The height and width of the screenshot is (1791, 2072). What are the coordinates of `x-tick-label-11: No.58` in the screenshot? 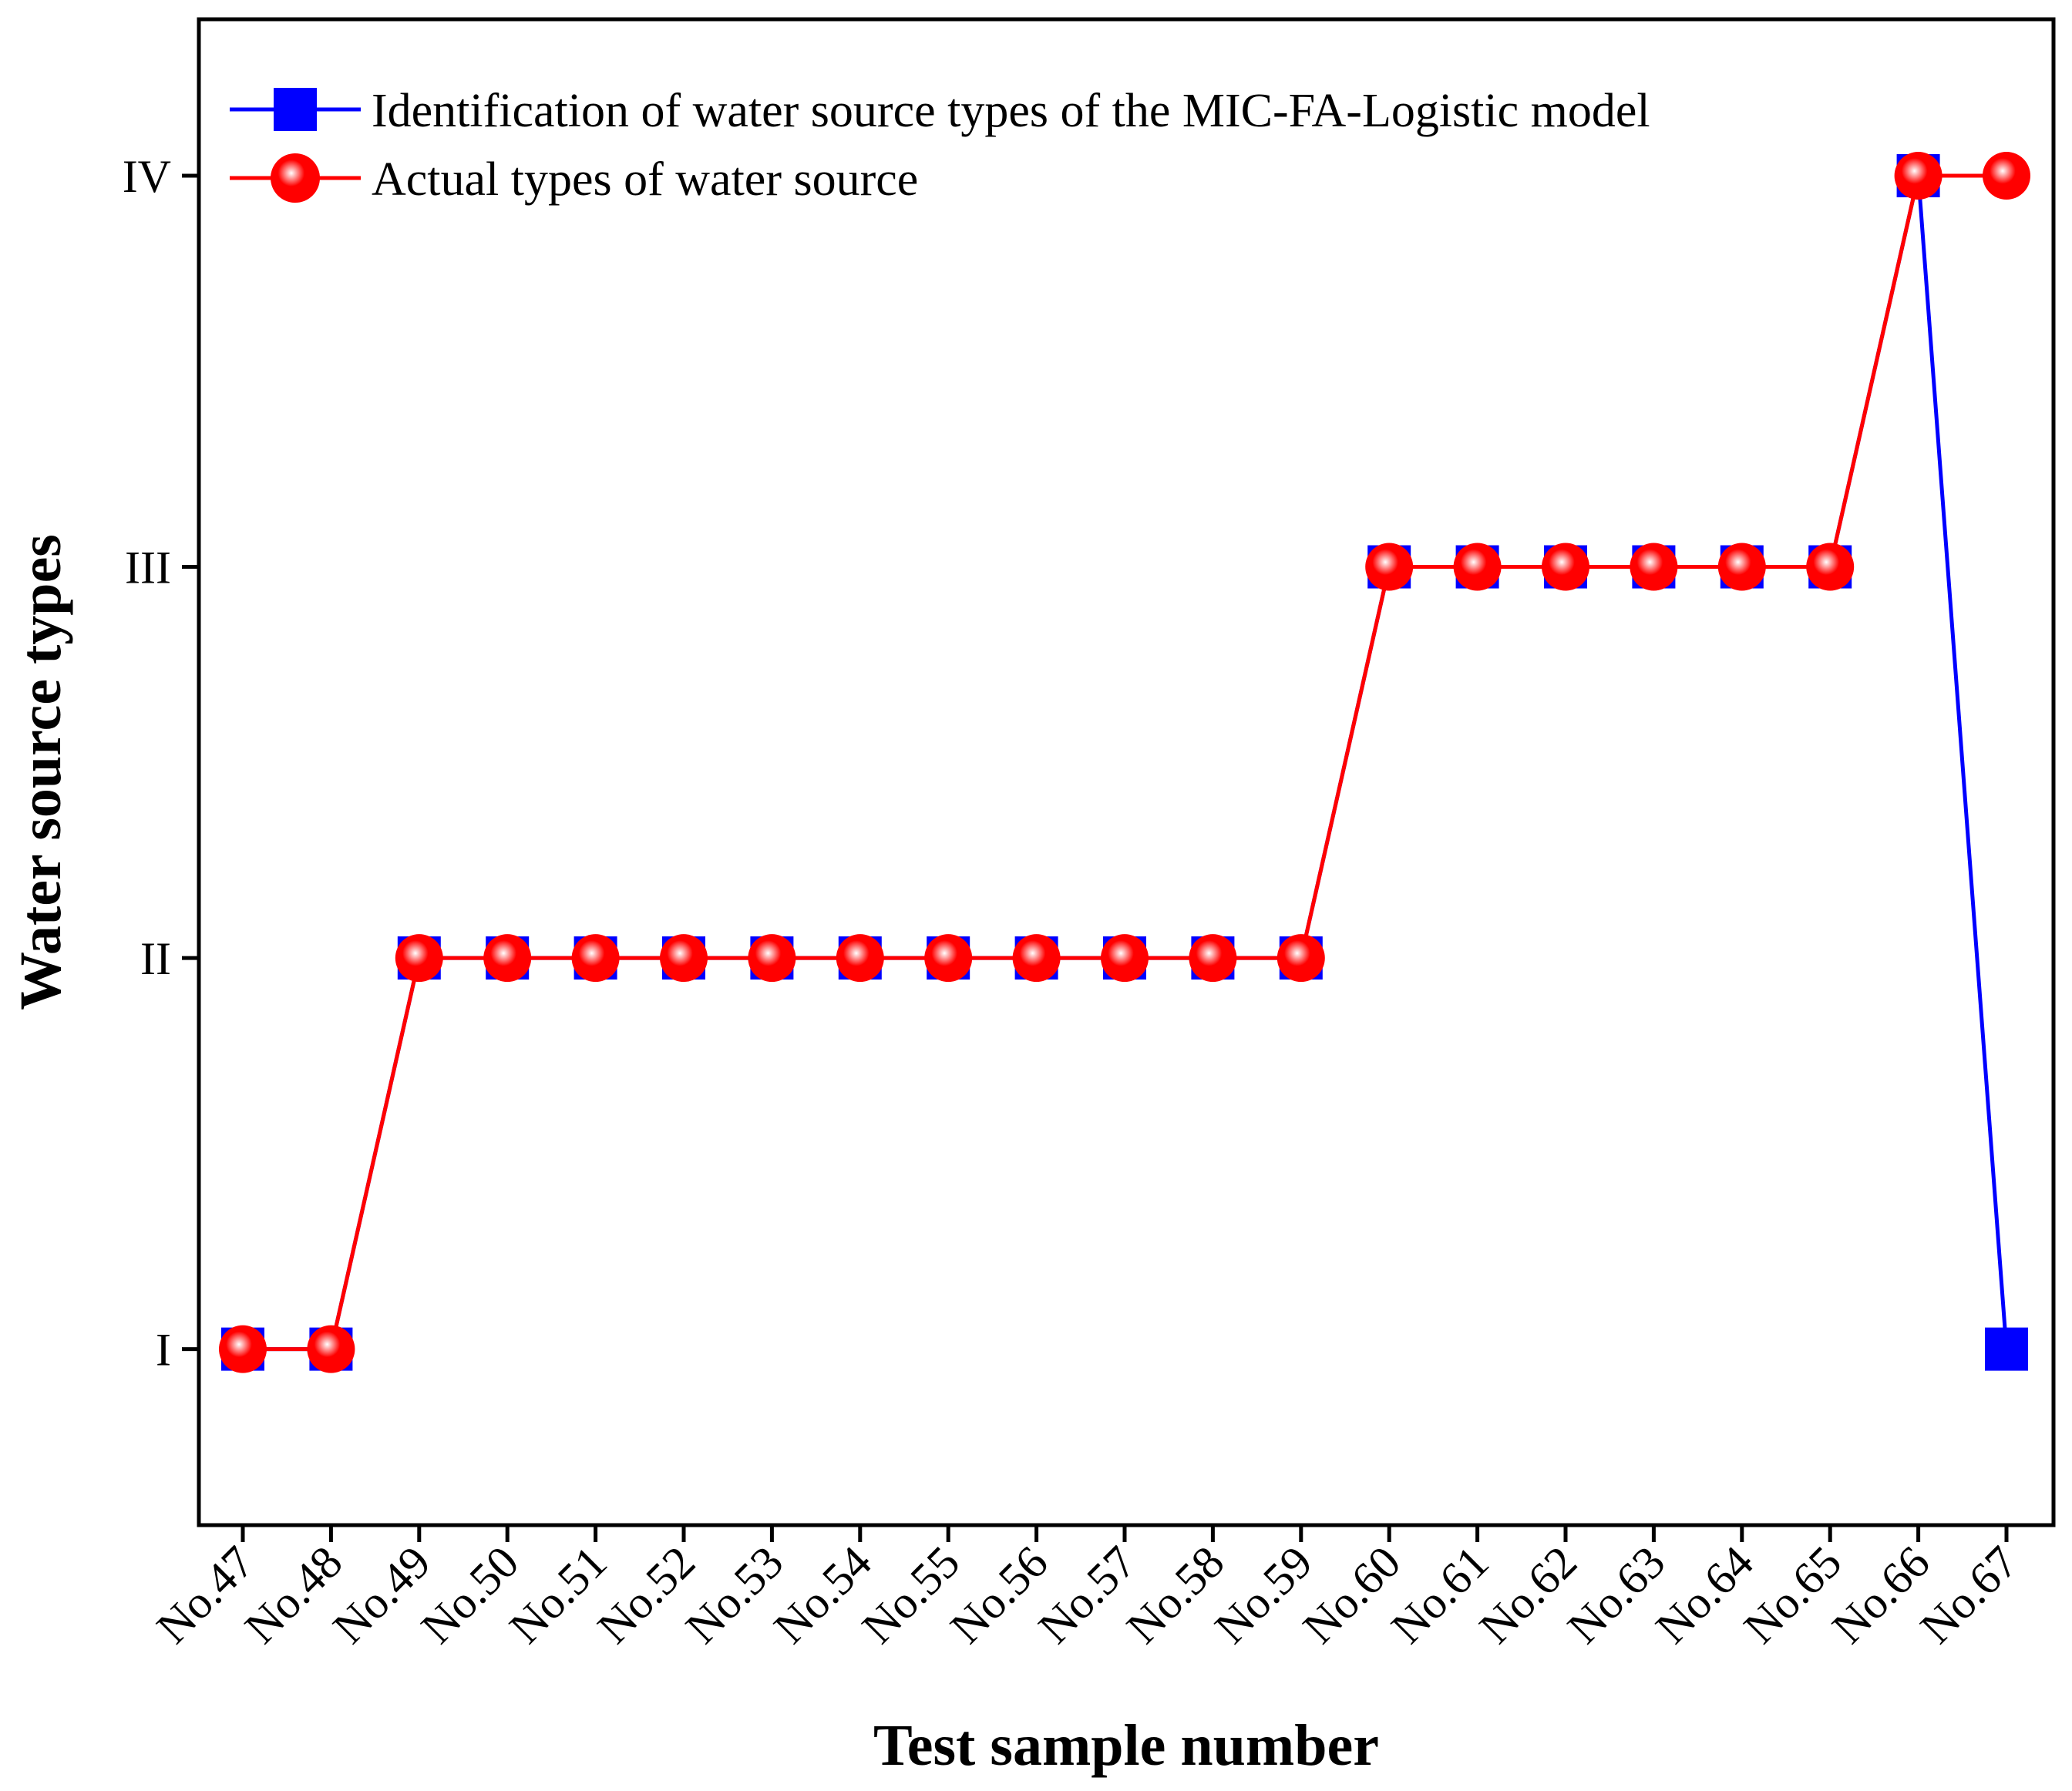 It's located at (1176, 1596).